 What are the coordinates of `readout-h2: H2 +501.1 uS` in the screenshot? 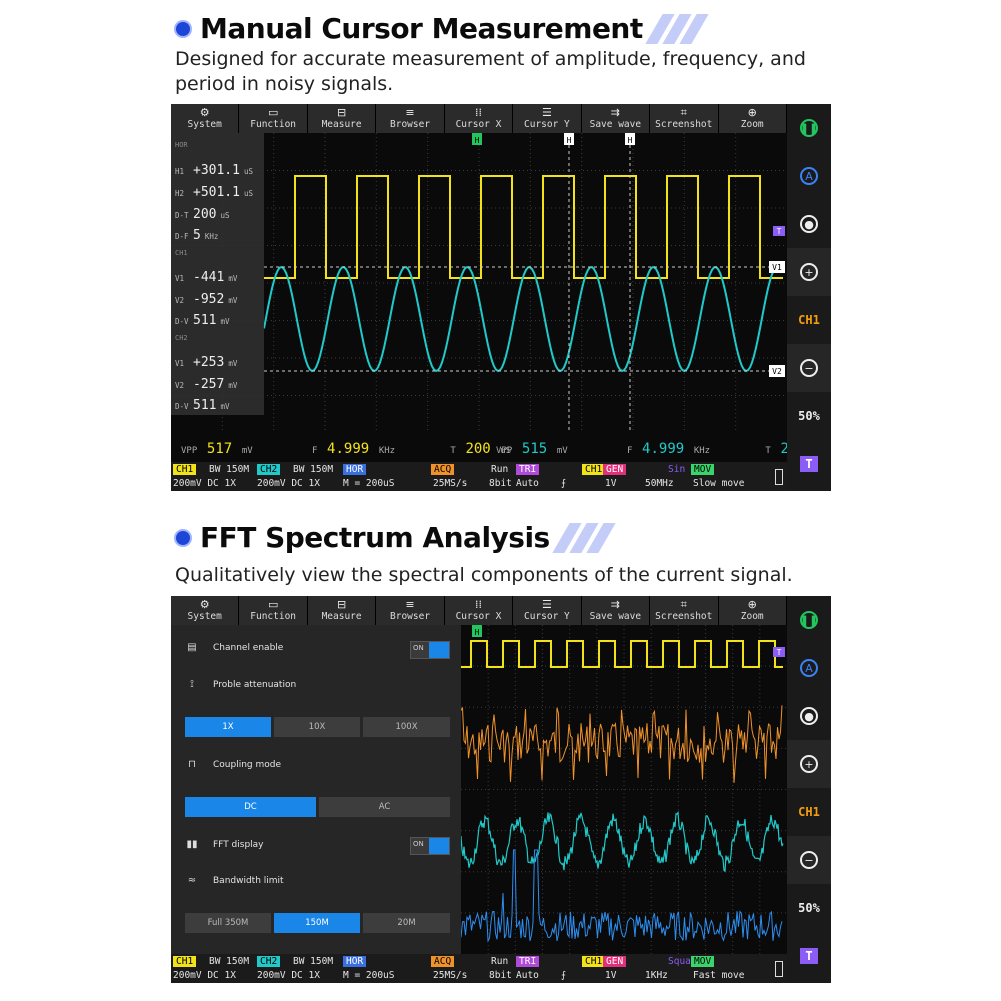 It's located at (214, 190).